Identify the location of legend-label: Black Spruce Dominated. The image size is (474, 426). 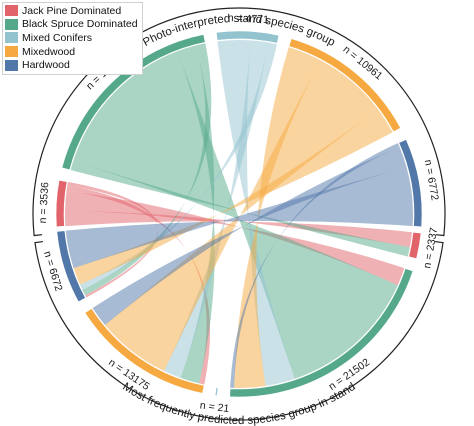
(80, 24).